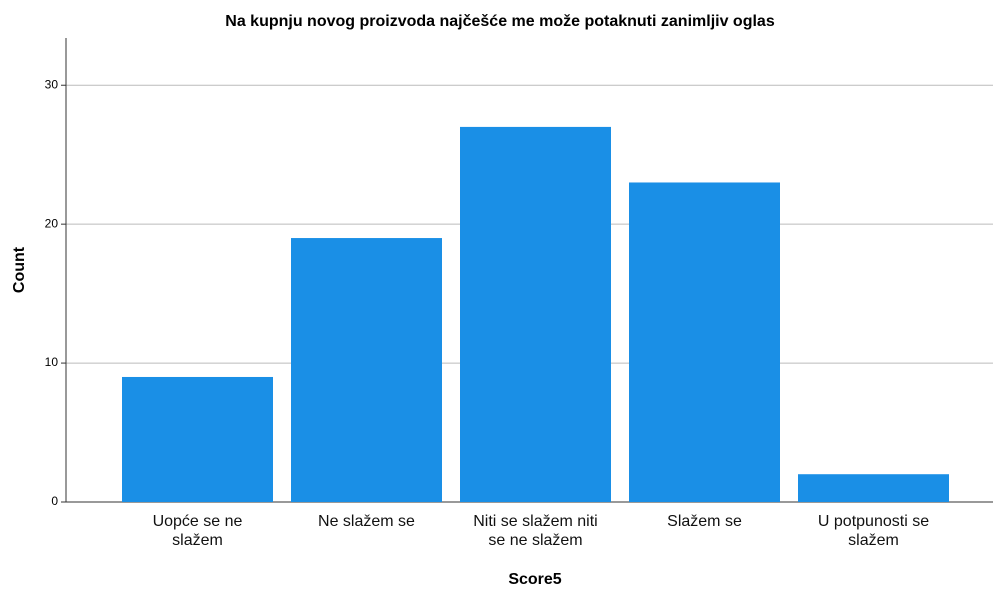  I want to click on y-tick-label: 10, so click(52, 362).